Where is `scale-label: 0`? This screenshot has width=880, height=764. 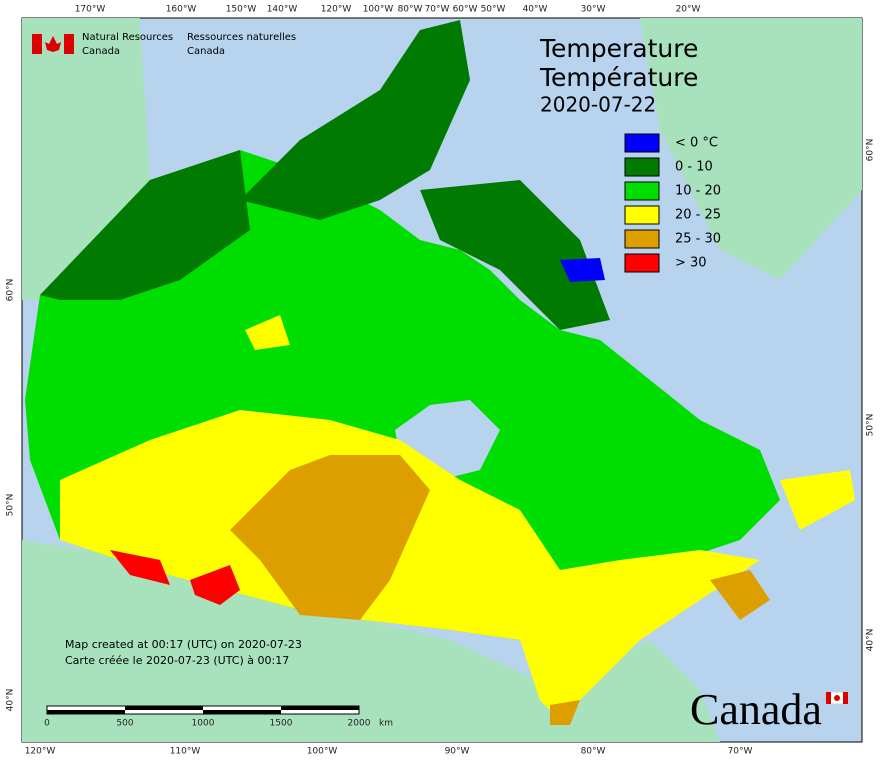 scale-label: 0 is located at coordinates (47, 724).